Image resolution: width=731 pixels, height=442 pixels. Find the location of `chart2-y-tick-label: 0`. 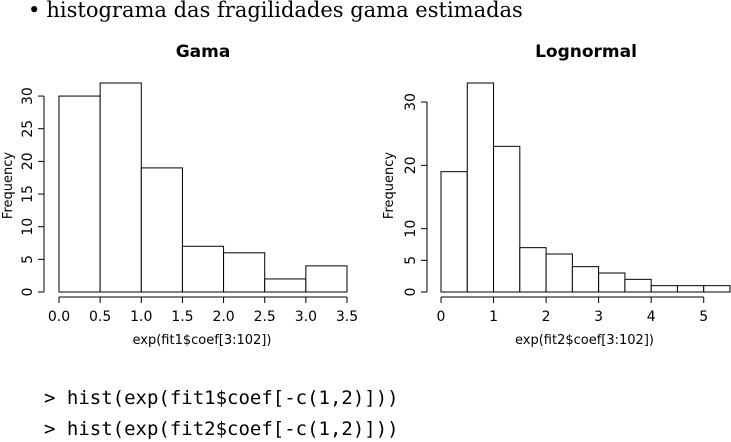

chart2-y-tick-label: 0 is located at coordinates (411, 292).